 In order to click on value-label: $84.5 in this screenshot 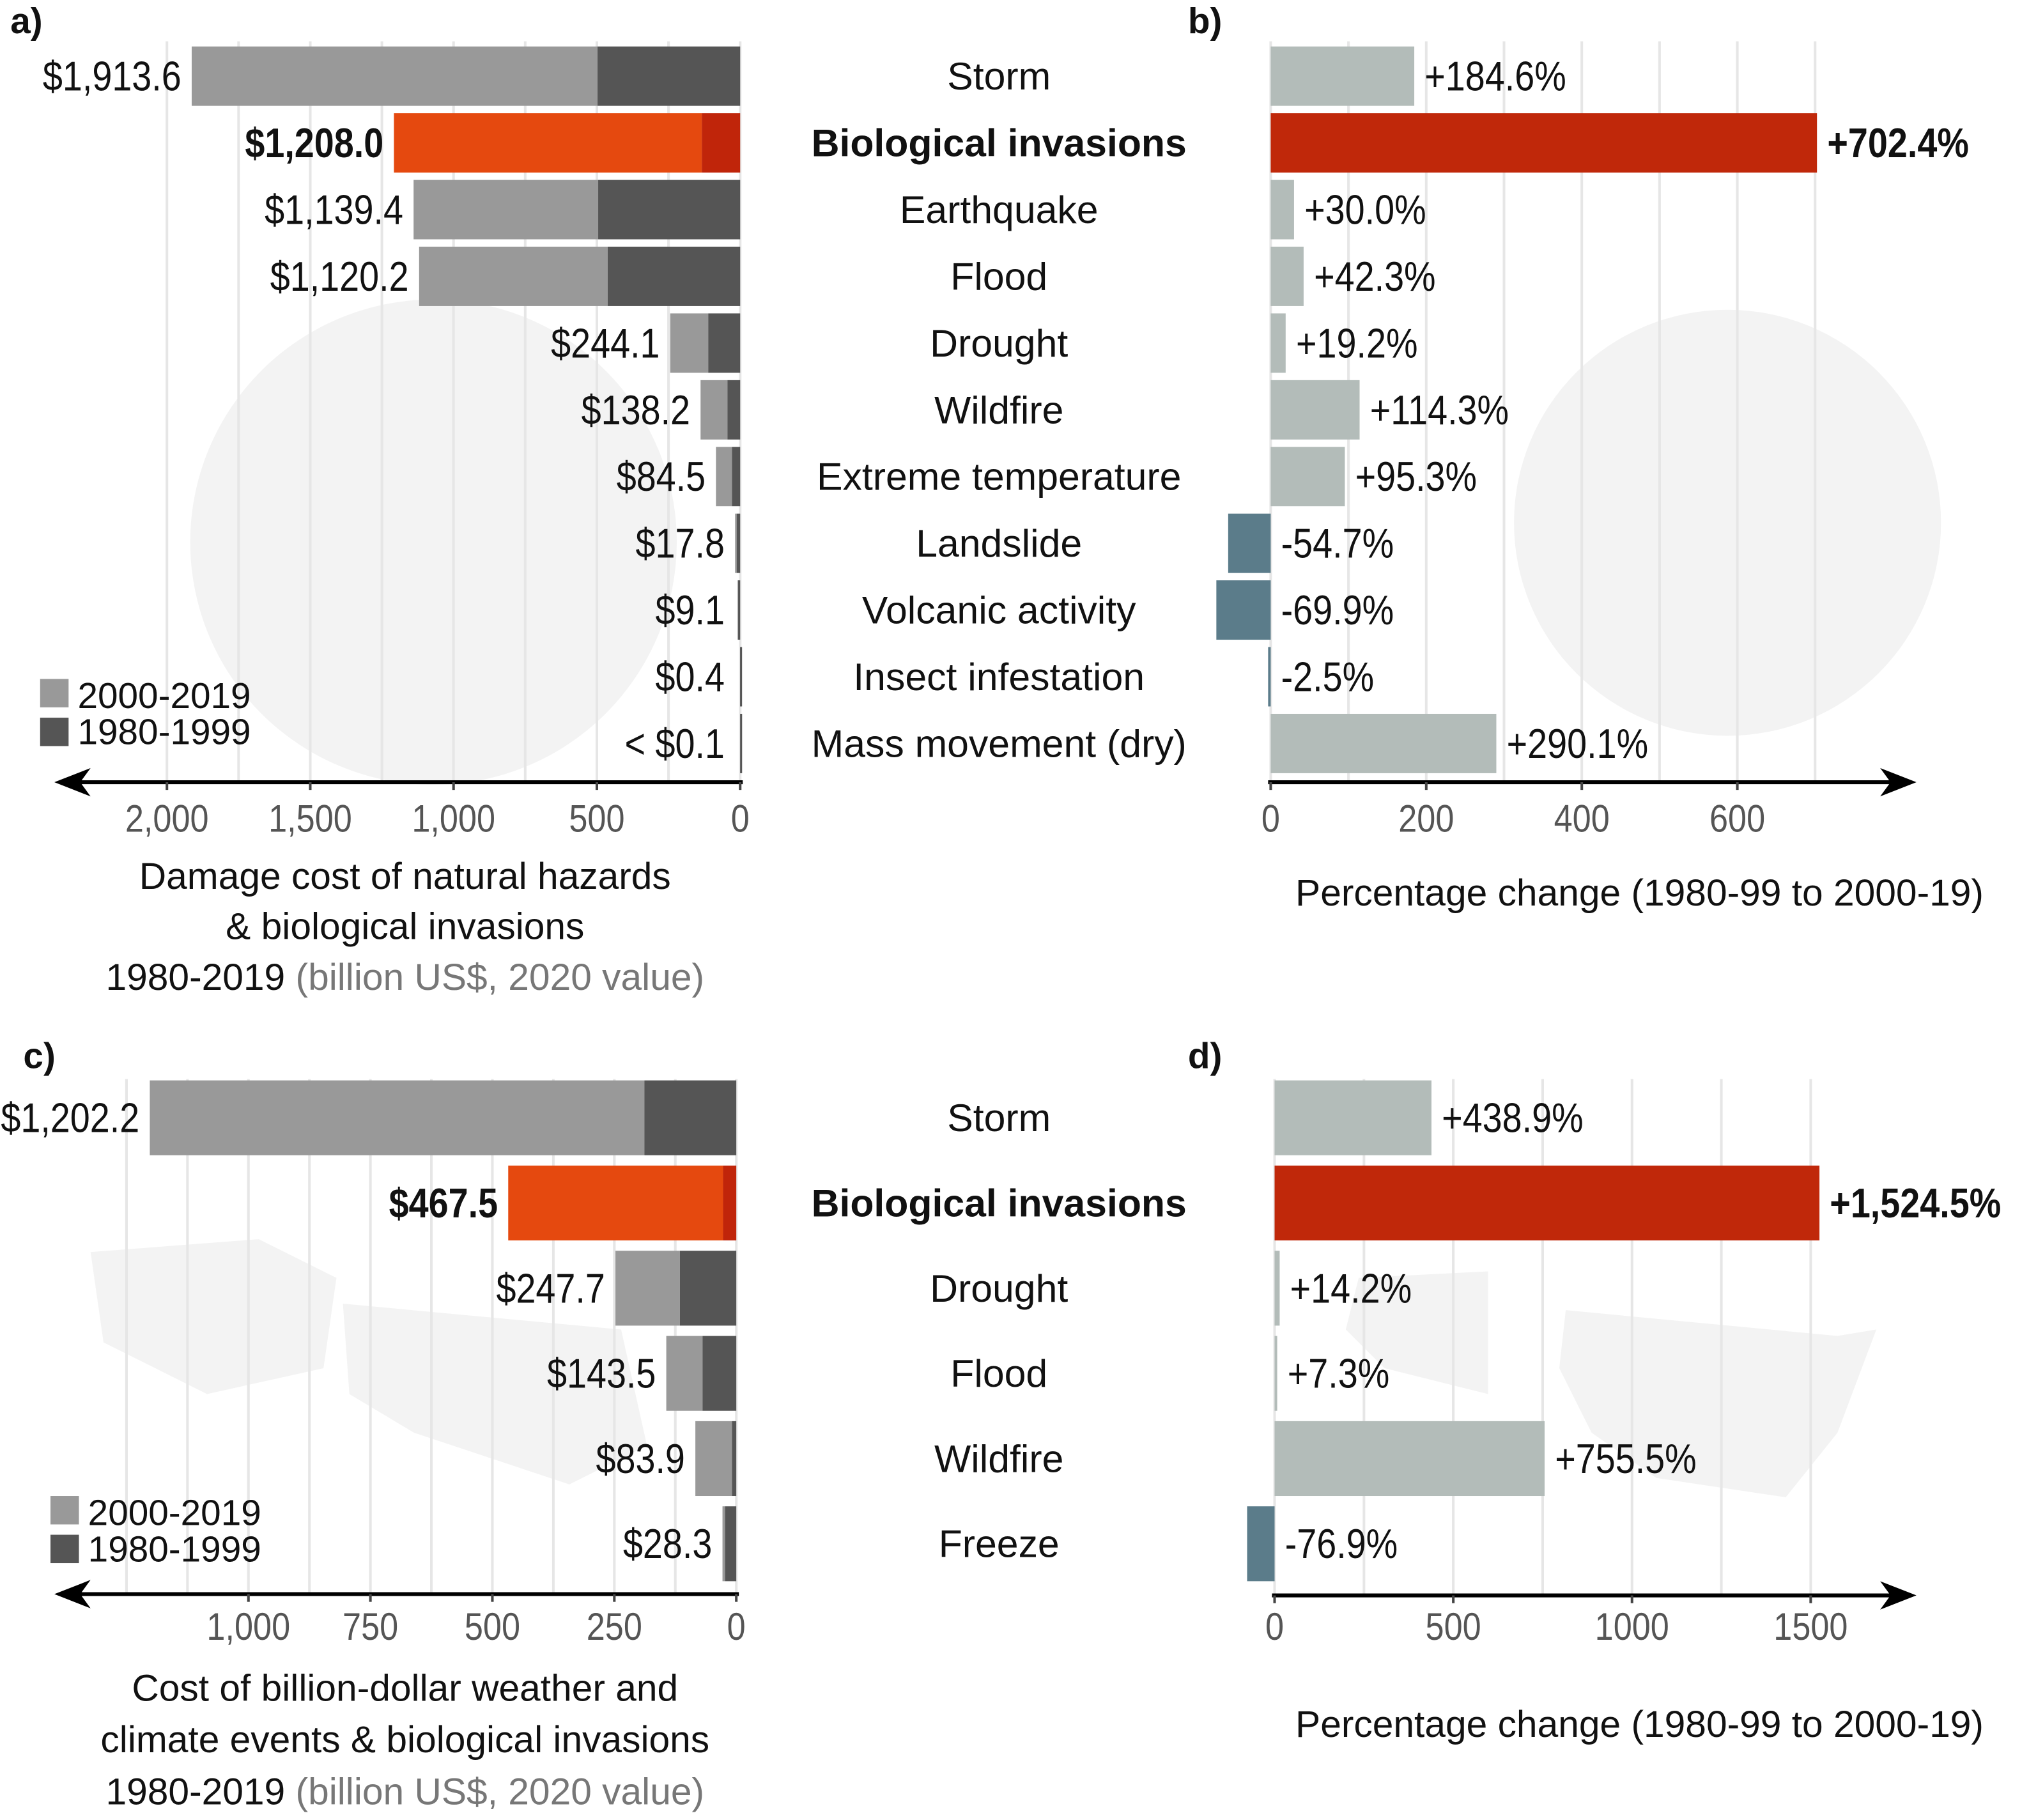, I will do `click(661, 476)`.